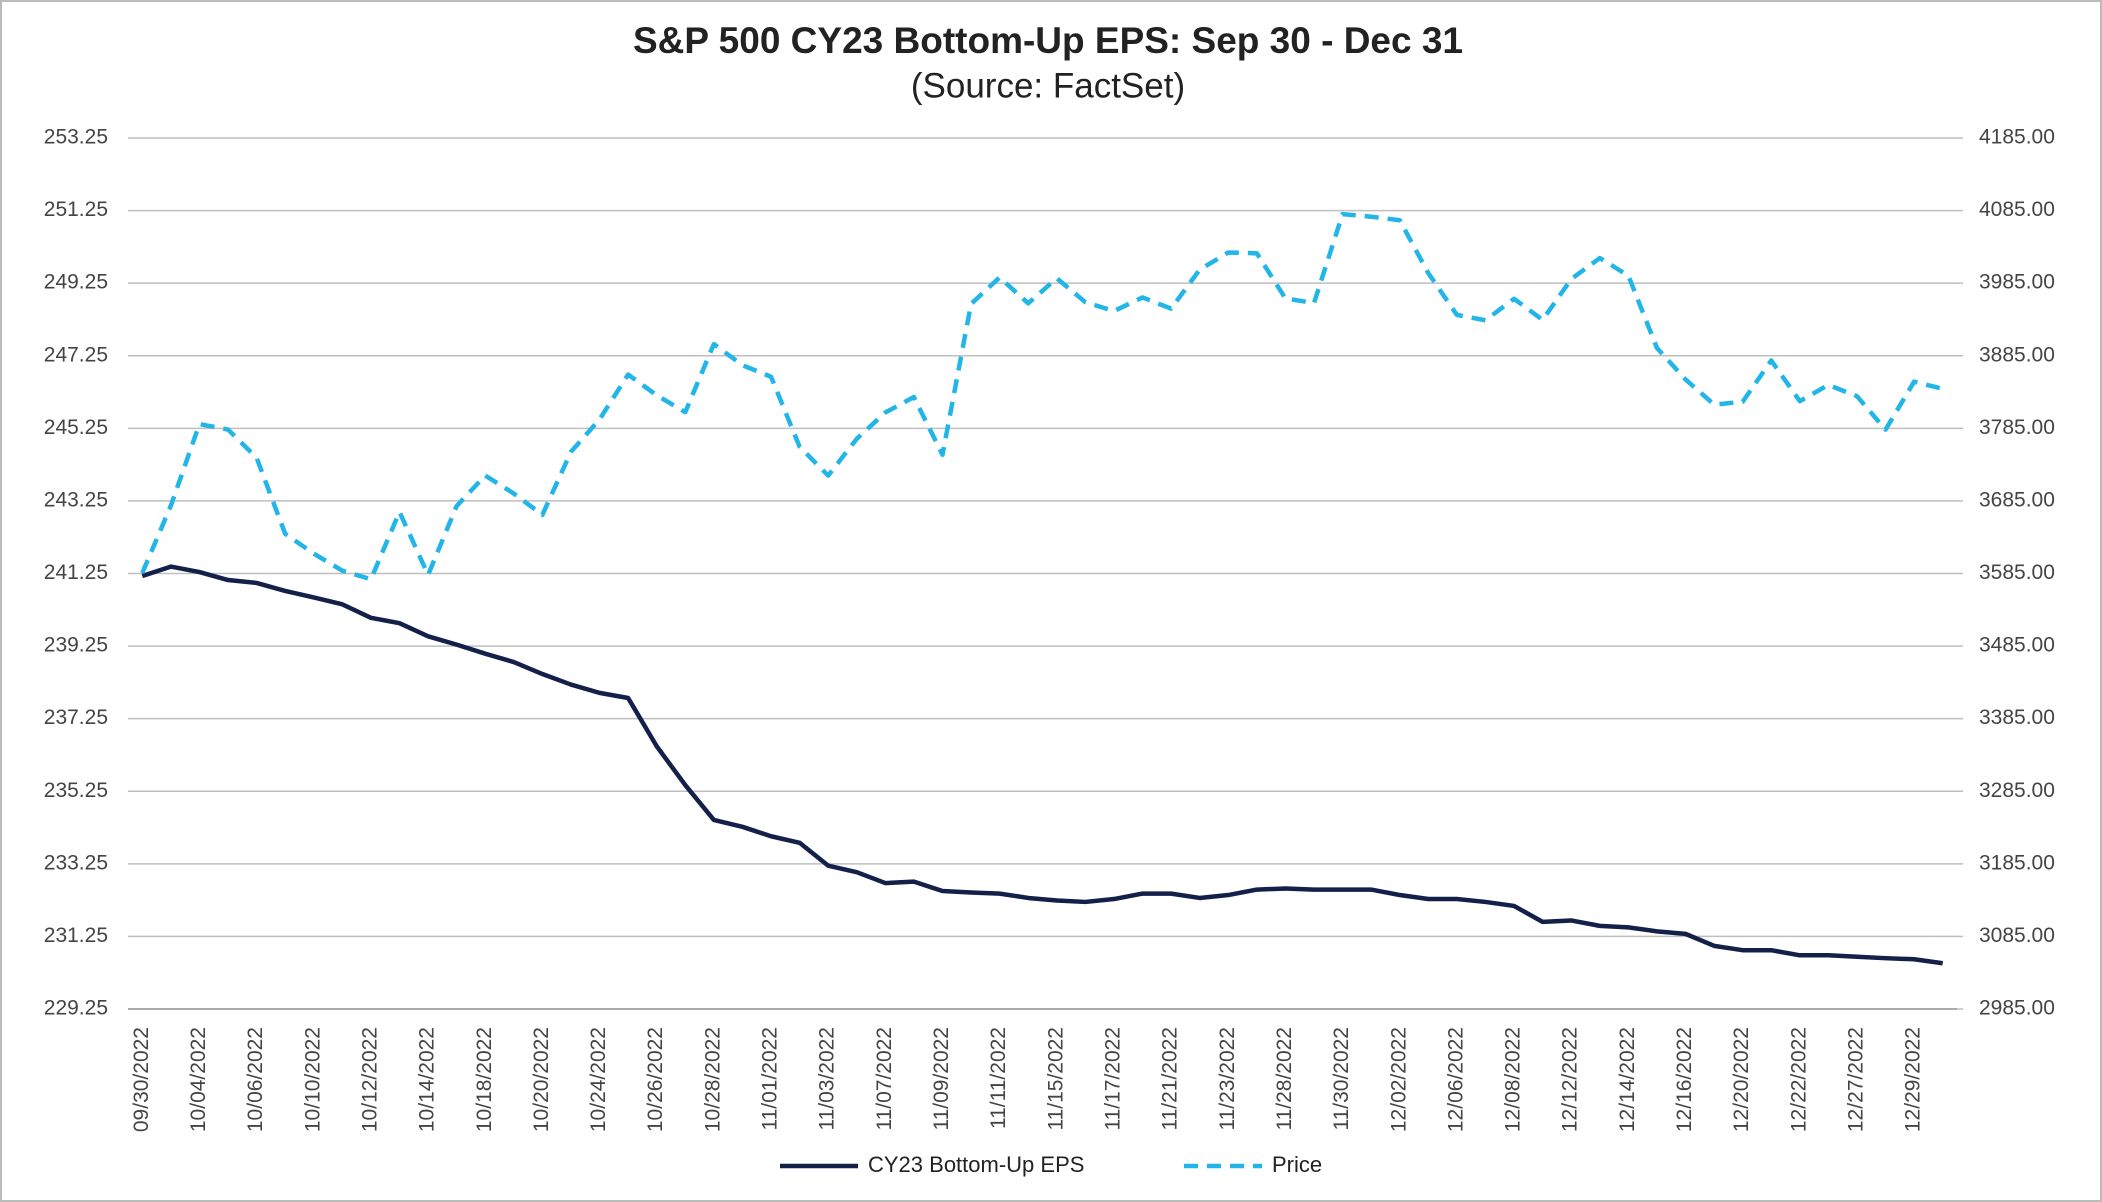  What do you see at coordinates (76, 209) in the screenshot?
I see `y-tick-label: 251.25` at bounding box center [76, 209].